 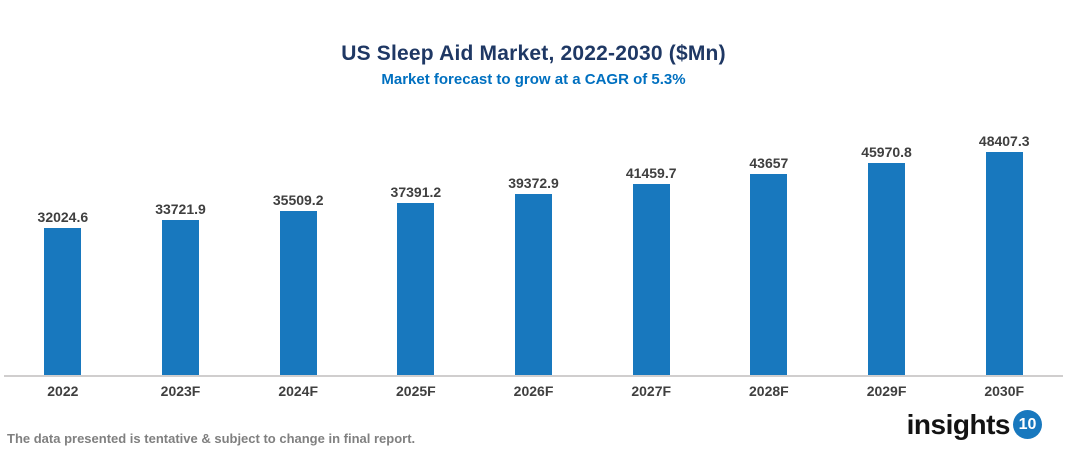 What do you see at coordinates (533, 53) in the screenshot?
I see `chart-title: US Sleep Aid Market, 2022-2030 ($Mn)` at bounding box center [533, 53].